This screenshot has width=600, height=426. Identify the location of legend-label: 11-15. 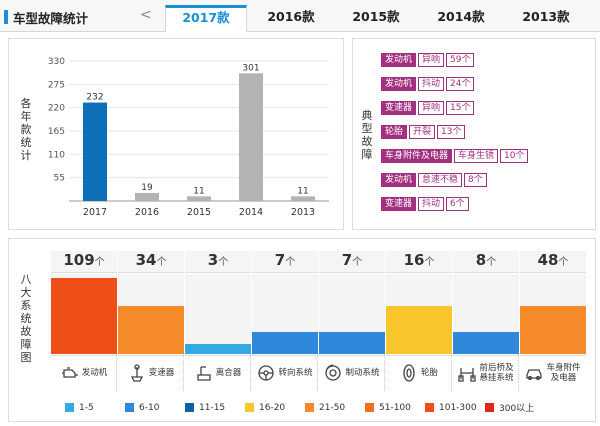
(212, 407).